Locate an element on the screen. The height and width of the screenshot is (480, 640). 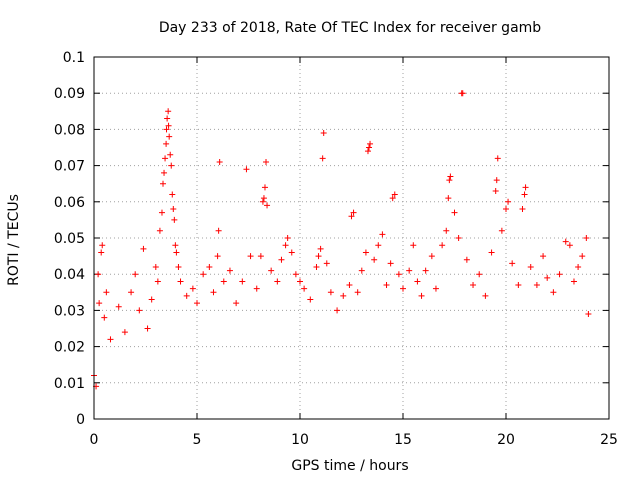
y-axis-label: ROTI / TECUs is located at coordinates (14, 240).